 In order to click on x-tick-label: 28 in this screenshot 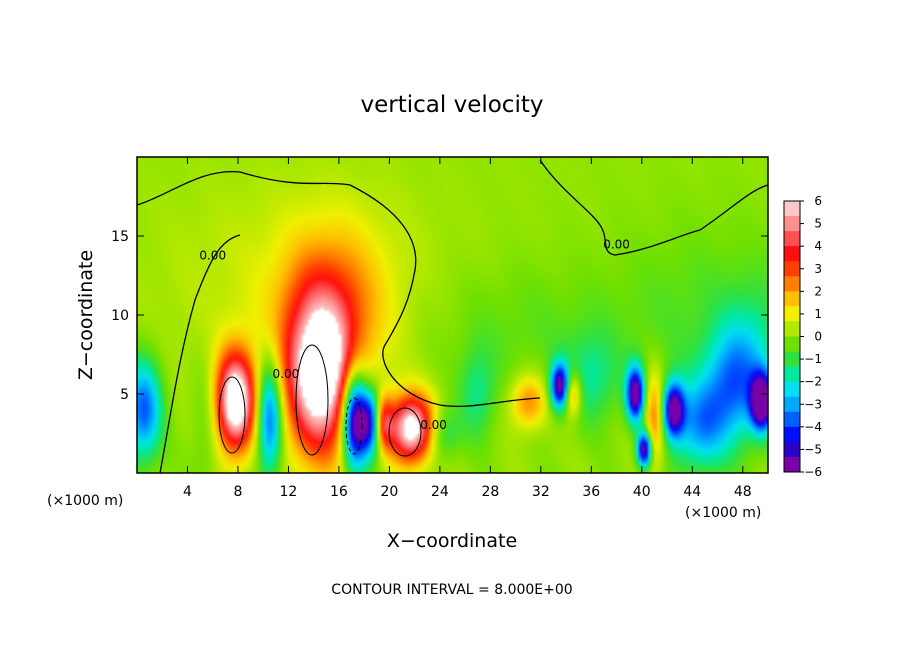, I will do `click(490, 492)`.